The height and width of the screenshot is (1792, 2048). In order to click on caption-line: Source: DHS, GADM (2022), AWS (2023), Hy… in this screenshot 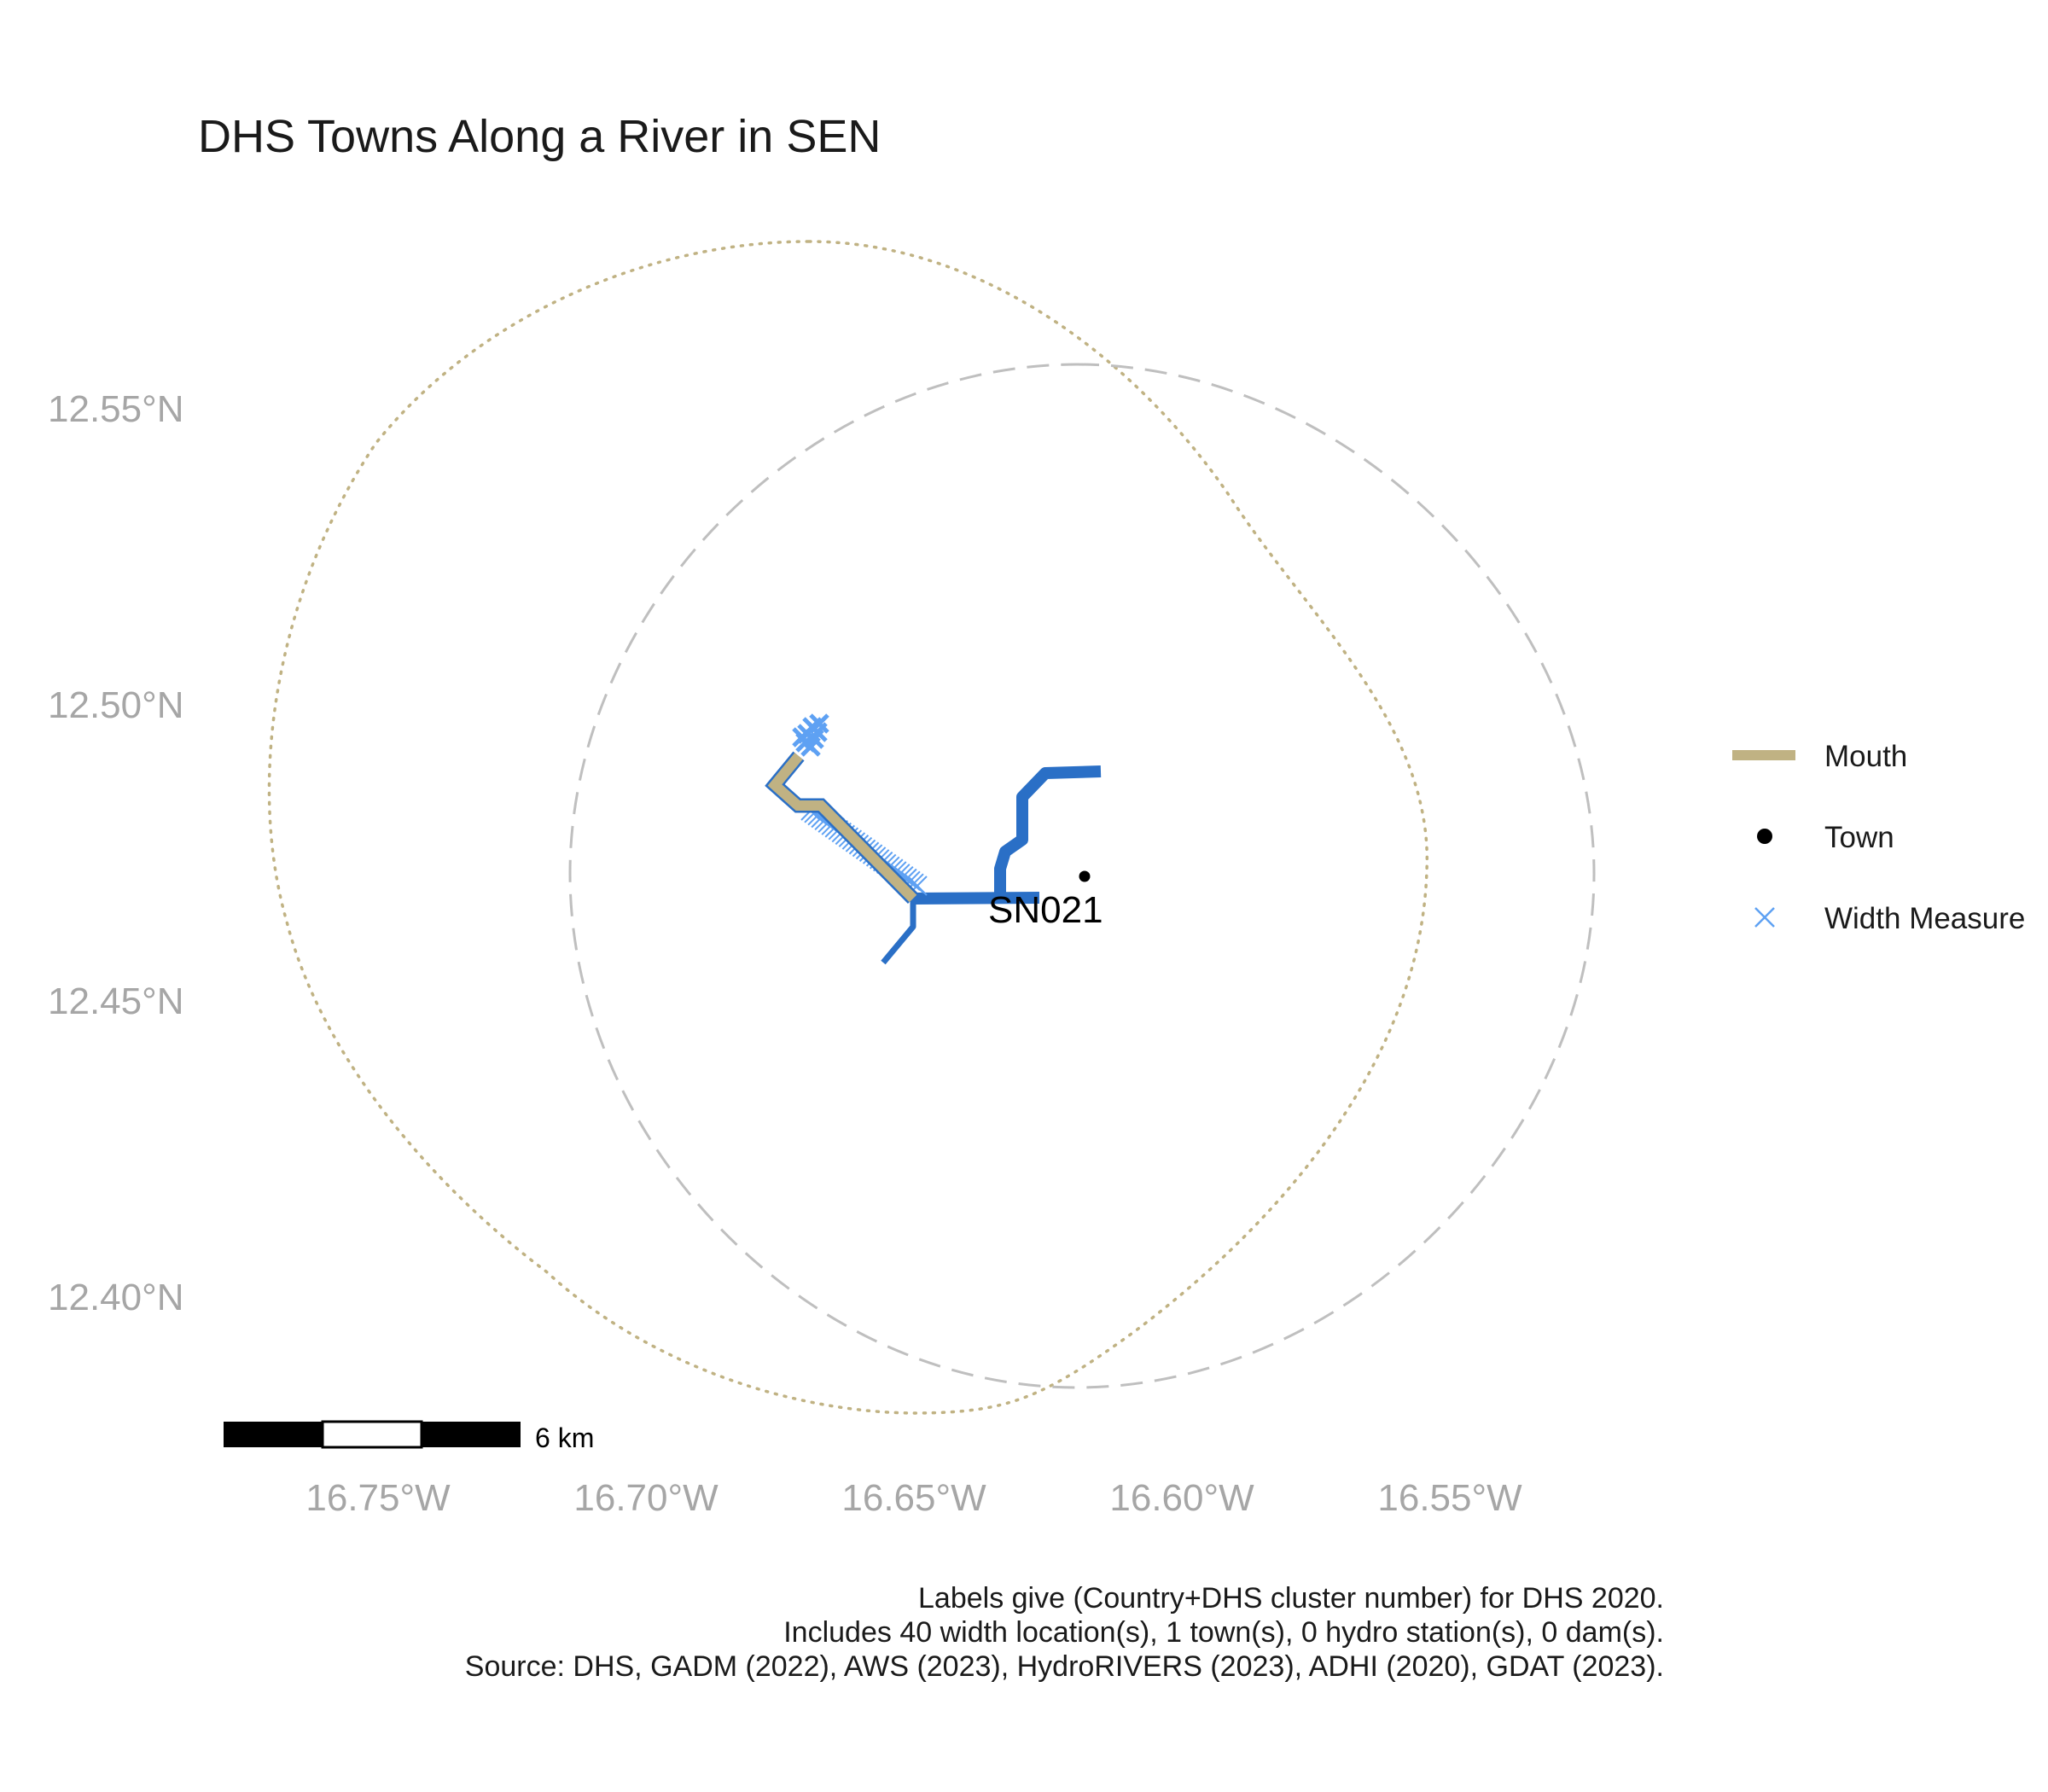, I will do `click(1064, 1666)`.